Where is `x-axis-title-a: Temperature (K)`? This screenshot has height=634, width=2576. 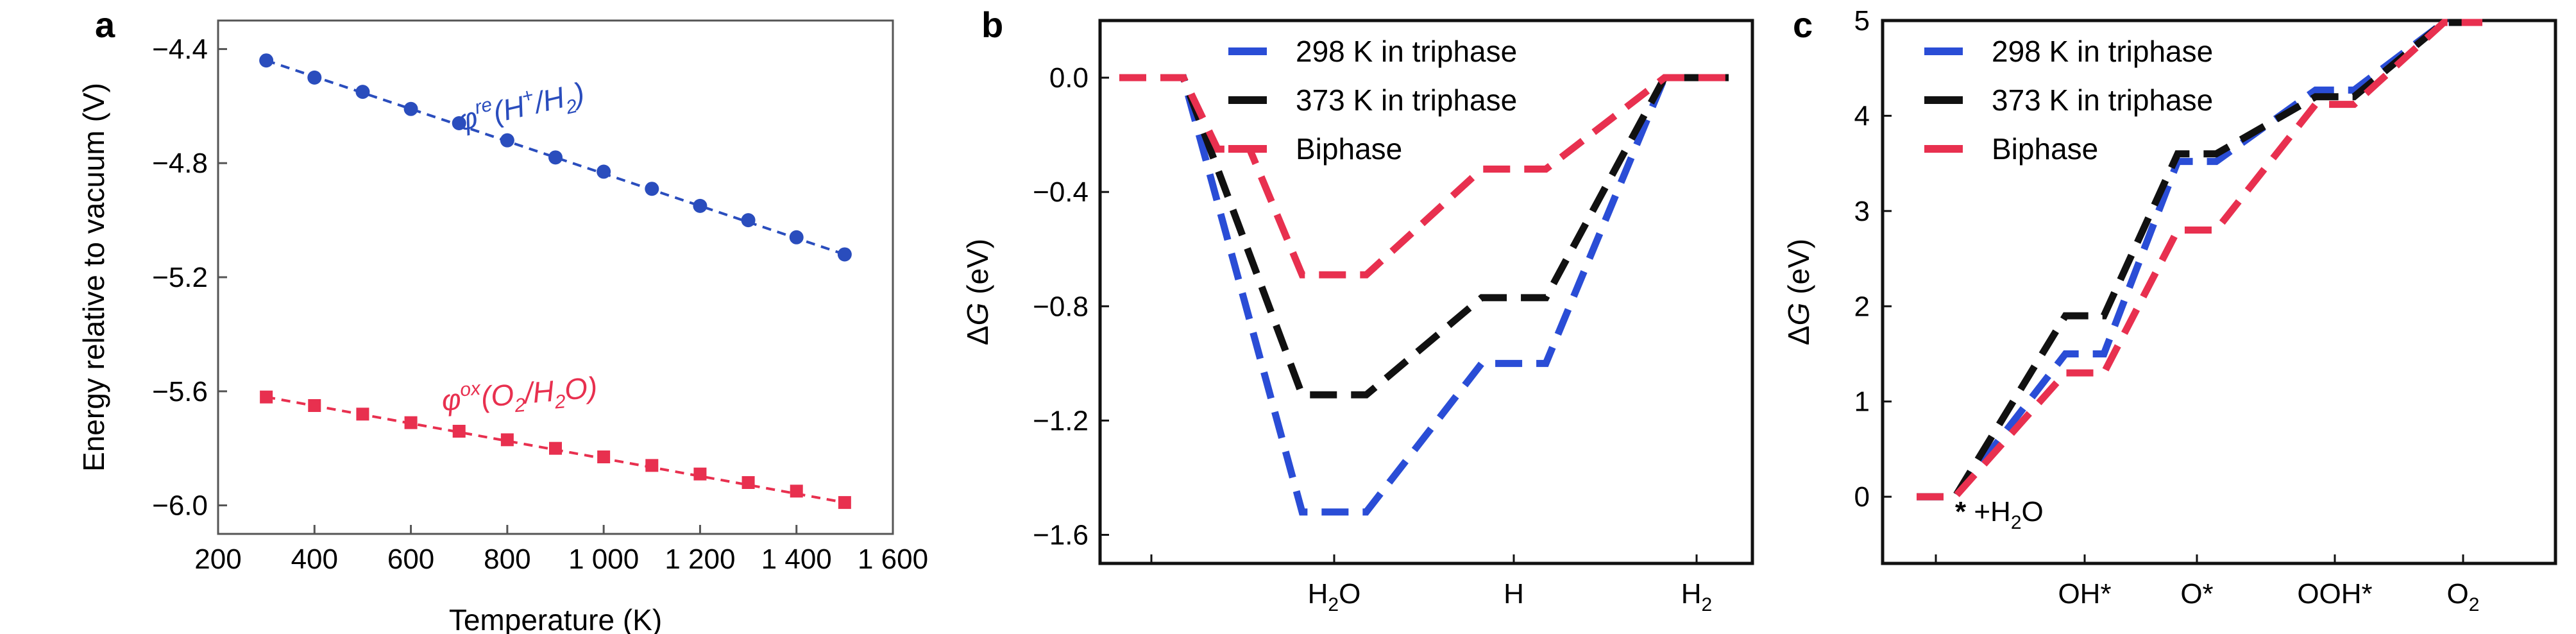
x-axis-title-a: Temperature (K) is located at coordinates (555, 619).